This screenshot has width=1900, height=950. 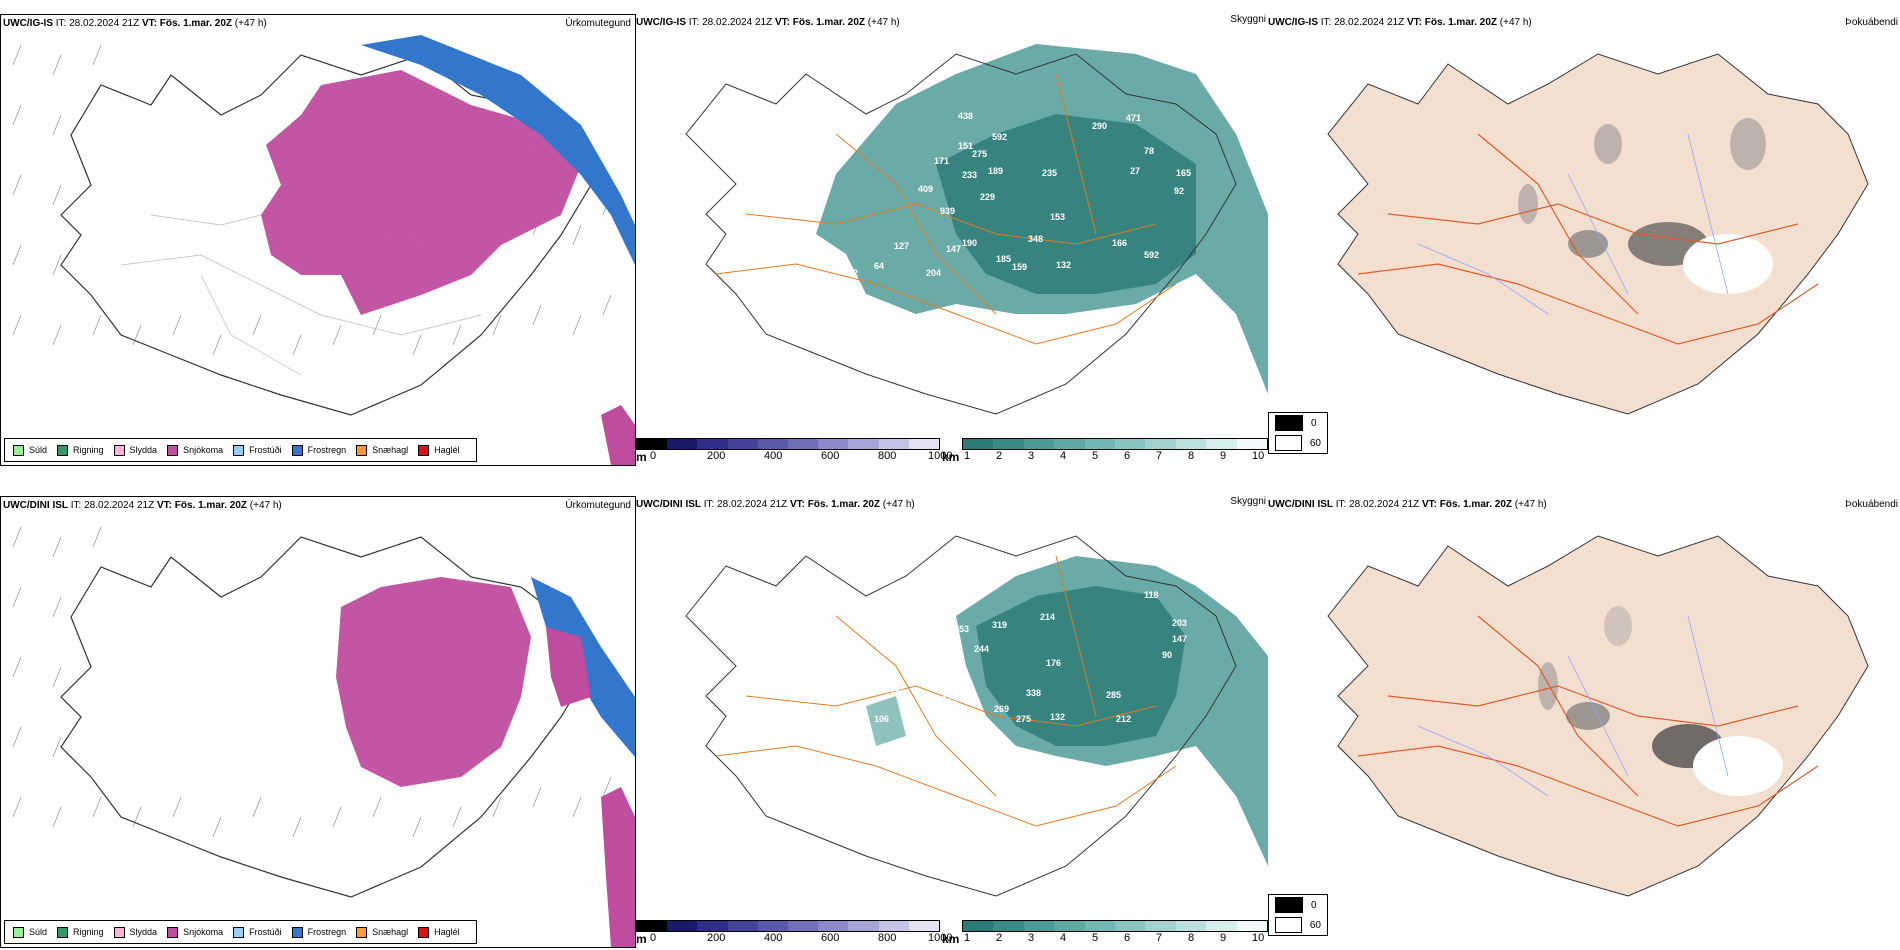 What do you see at coordinates (1167, 655) in the screenshot?
I see `svg-text: 90` at bounding box center [1167, 655].